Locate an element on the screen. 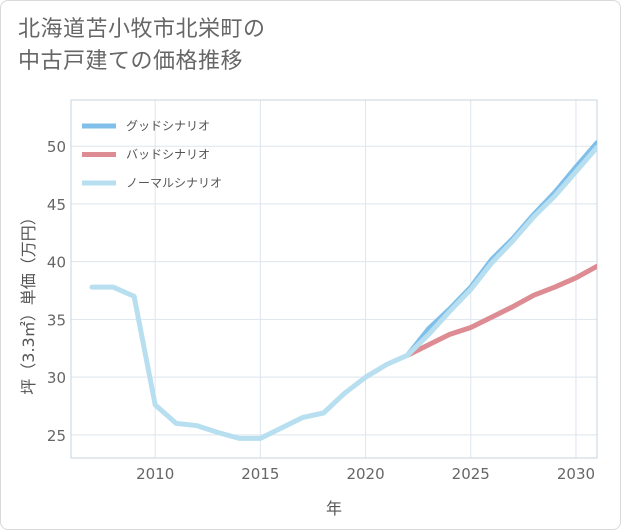  legend-item-3: ノーマルシナリオ is located at coordinates (152, 183).